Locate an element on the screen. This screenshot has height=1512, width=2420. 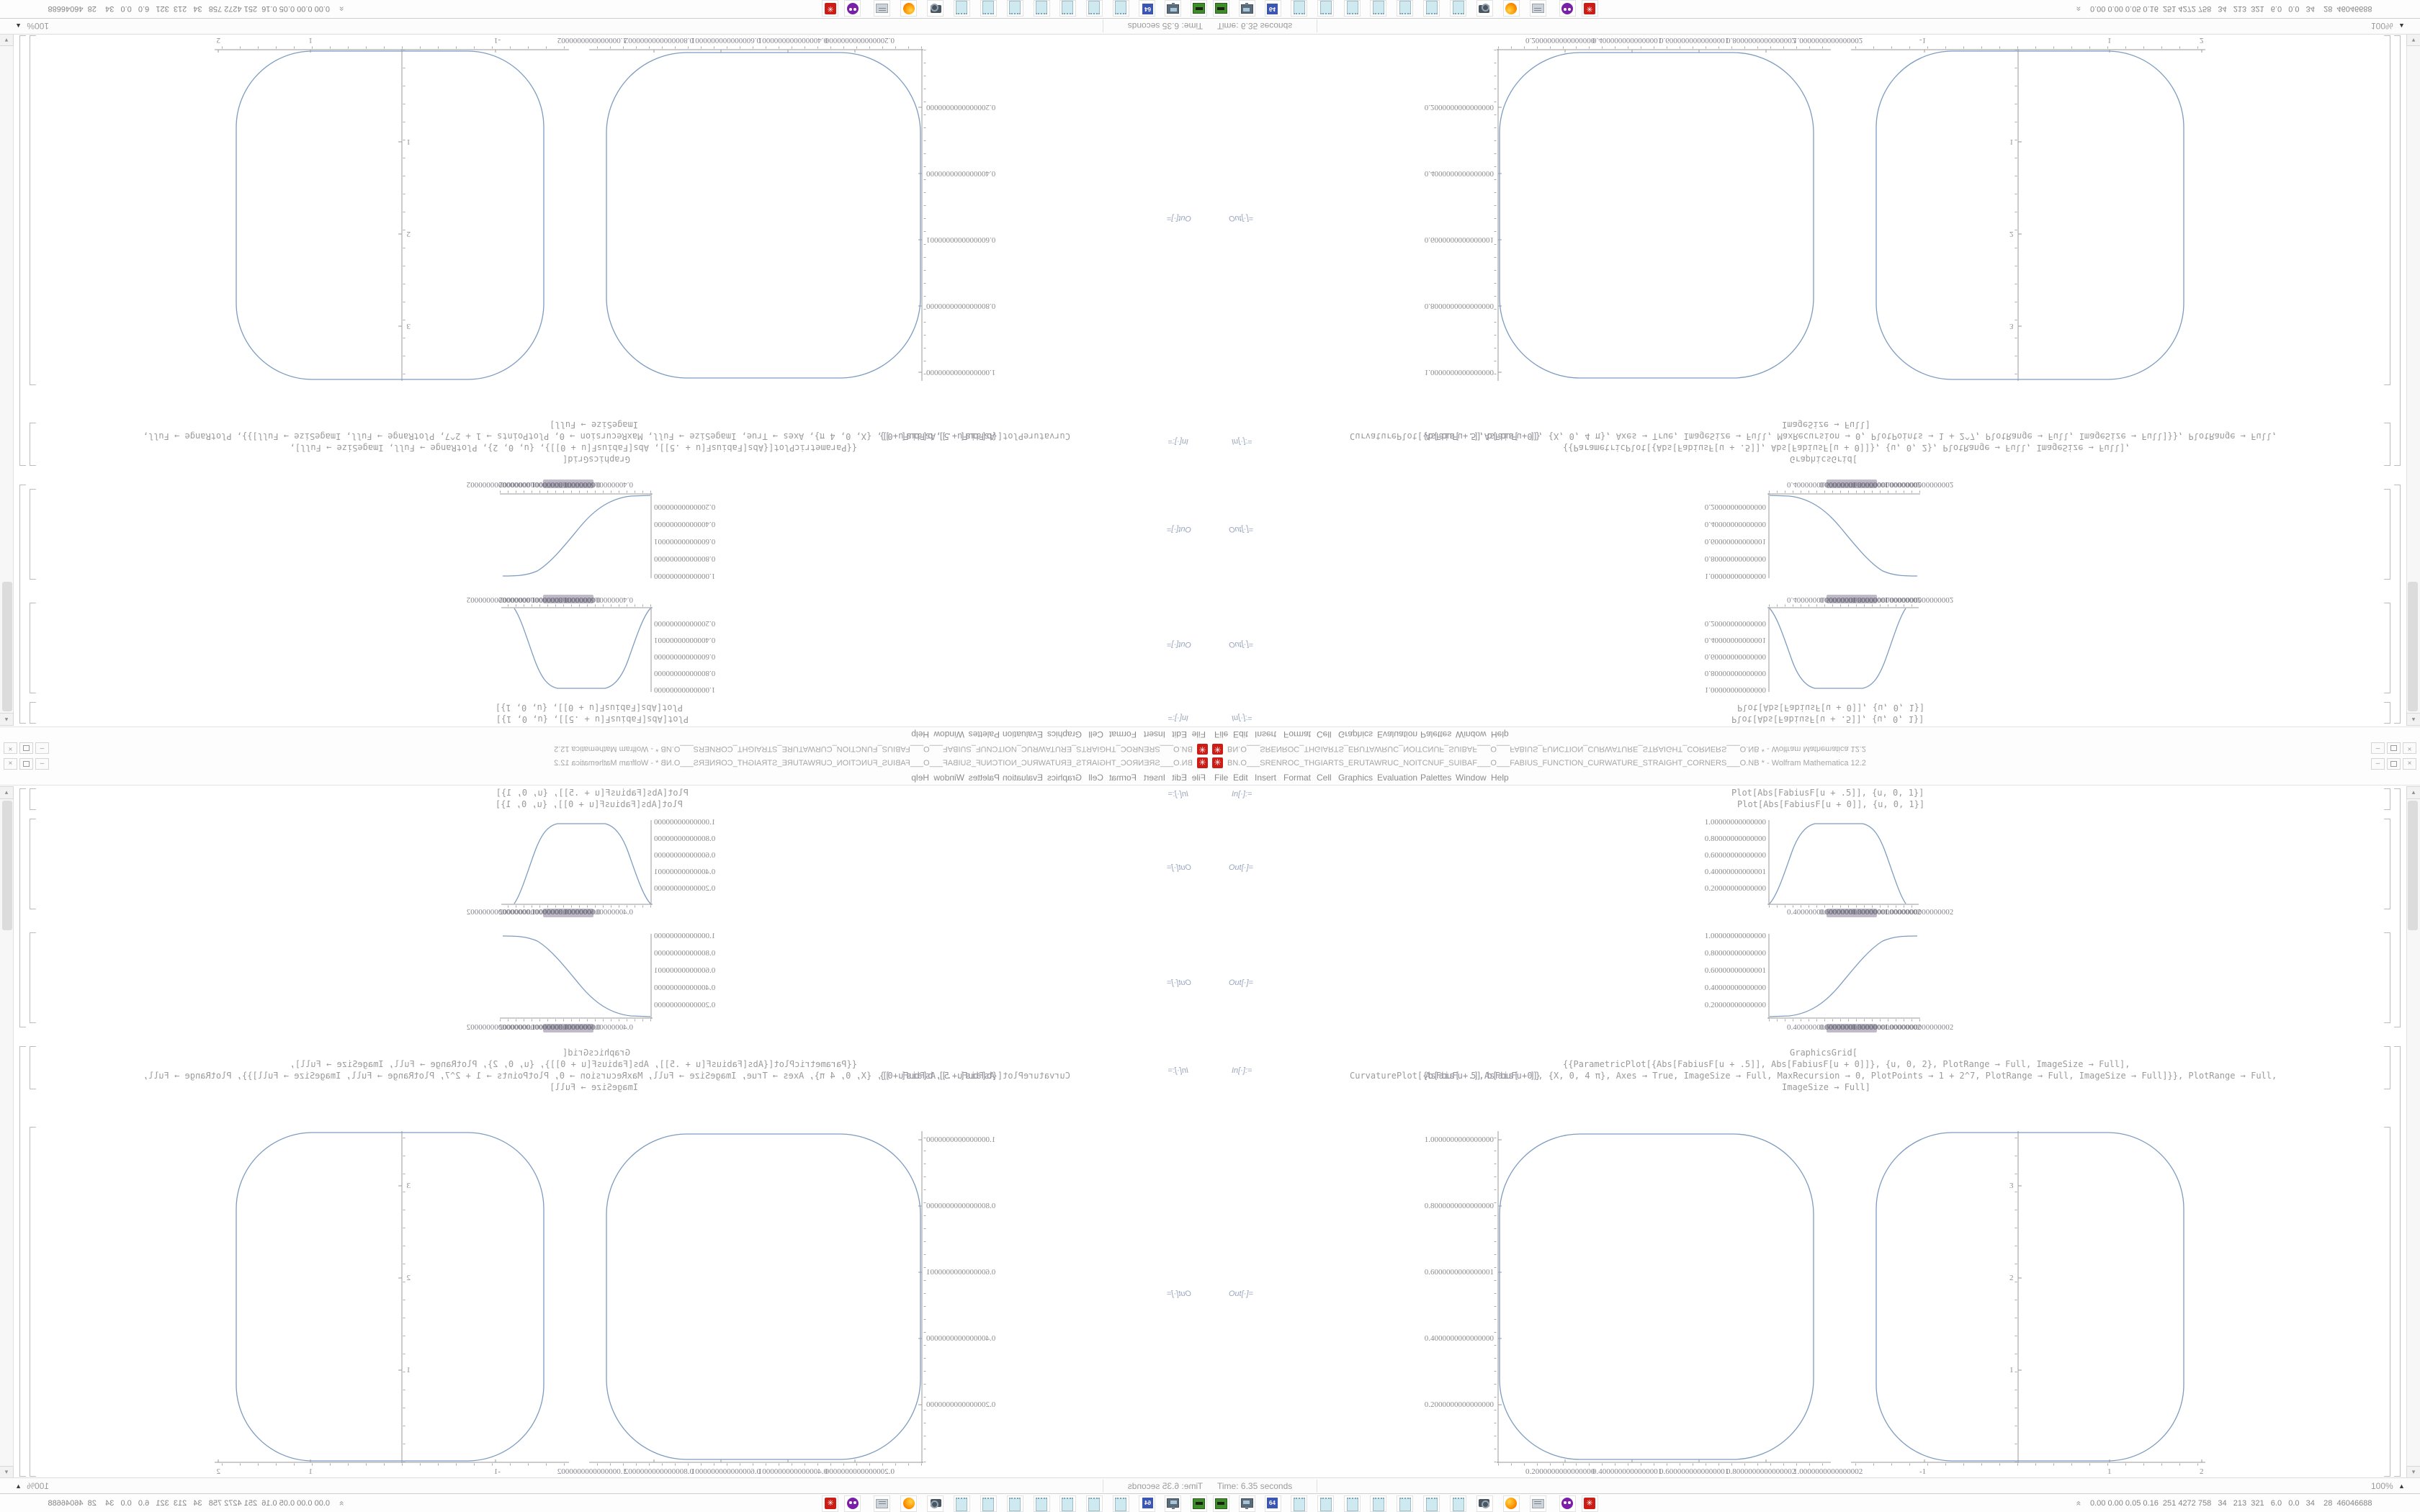
vertical-scrollbar is located at coordinates (2413, 1131).